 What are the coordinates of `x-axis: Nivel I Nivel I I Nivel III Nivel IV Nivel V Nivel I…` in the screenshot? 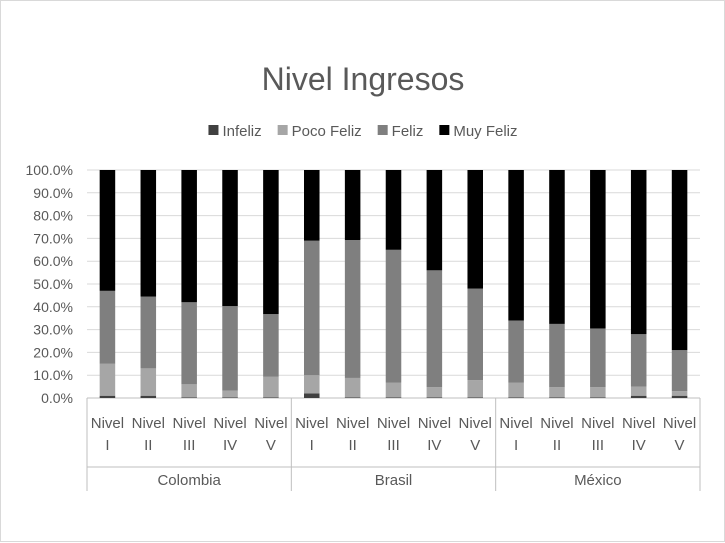 It's located at (393, 444).